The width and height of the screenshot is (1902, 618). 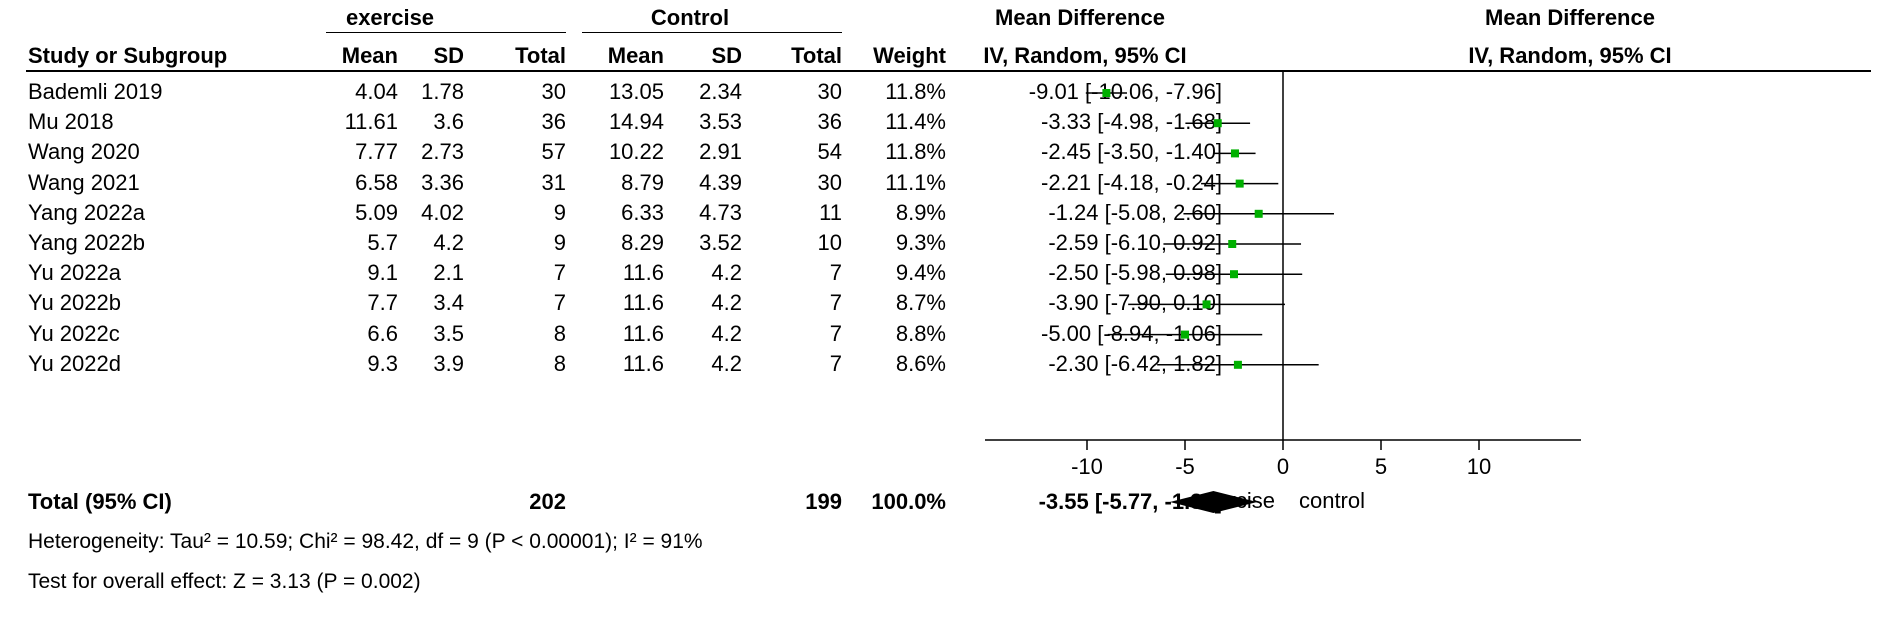 I want to click on row-total1: 8, so click(x=559, y=333).